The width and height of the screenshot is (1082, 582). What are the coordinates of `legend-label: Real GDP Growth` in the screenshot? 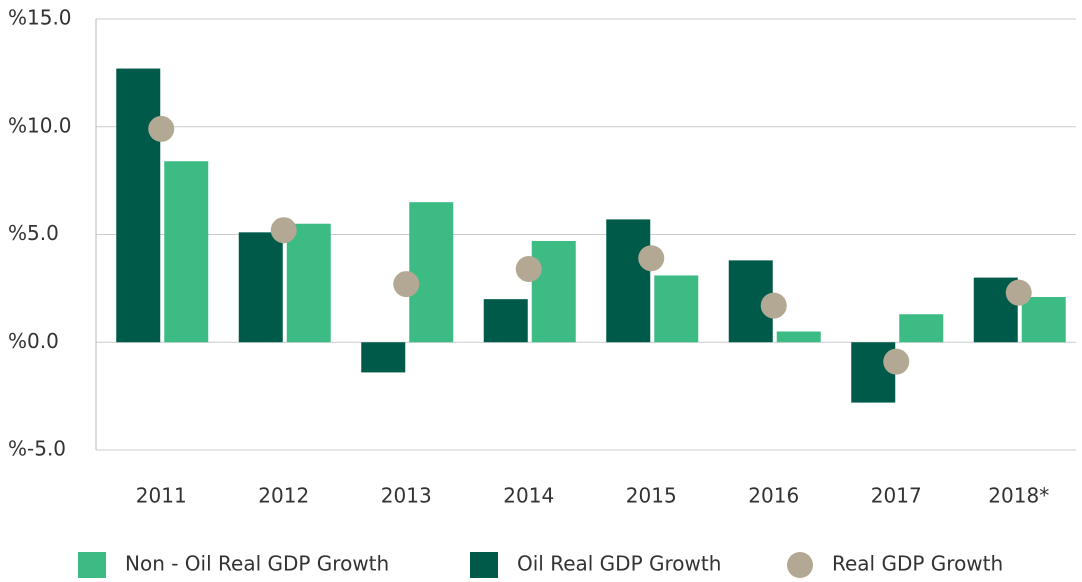 It's located at (917, 564).